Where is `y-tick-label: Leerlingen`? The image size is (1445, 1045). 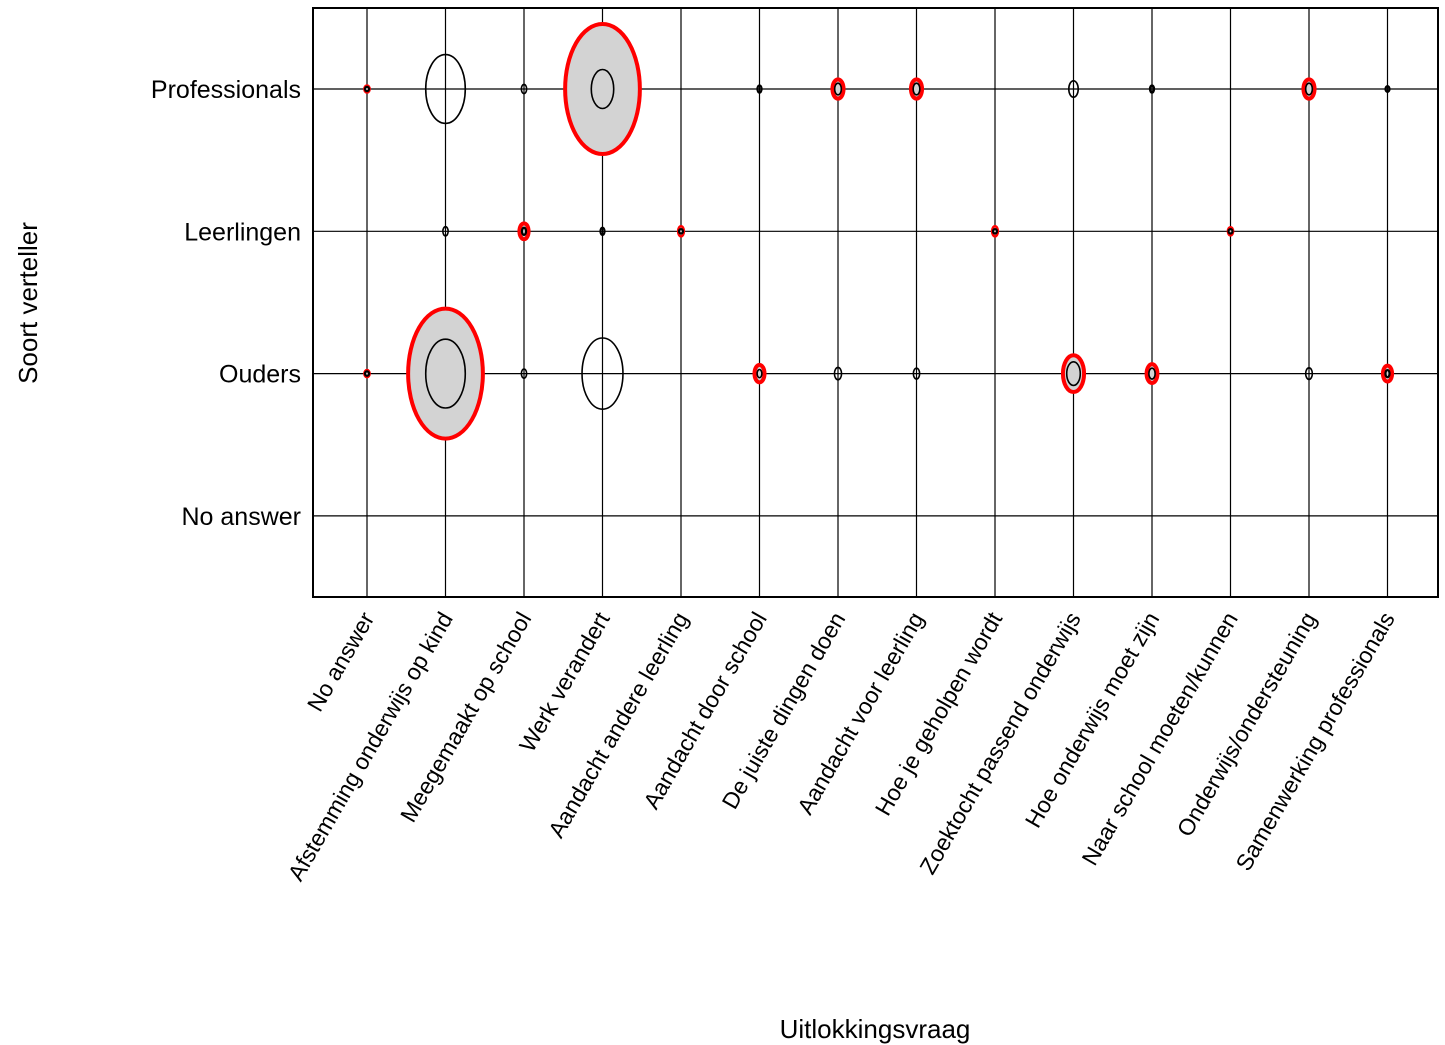 y-tick-label: Leerlingen is located at coordinates (242, 232).